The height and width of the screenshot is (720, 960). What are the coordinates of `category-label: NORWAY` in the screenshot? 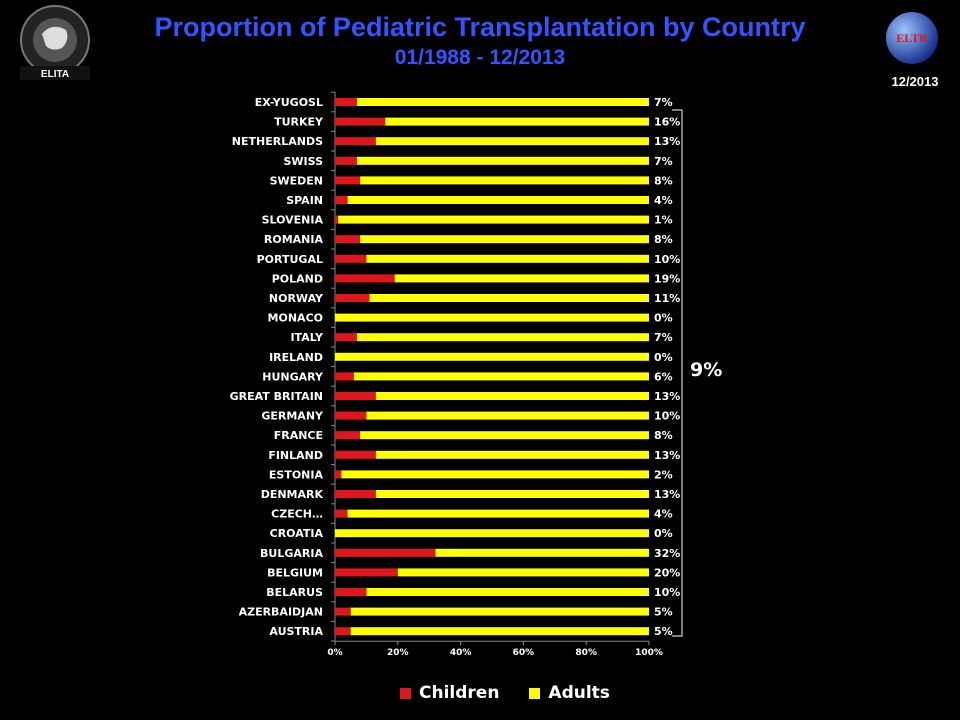 It's located at (296, 298).